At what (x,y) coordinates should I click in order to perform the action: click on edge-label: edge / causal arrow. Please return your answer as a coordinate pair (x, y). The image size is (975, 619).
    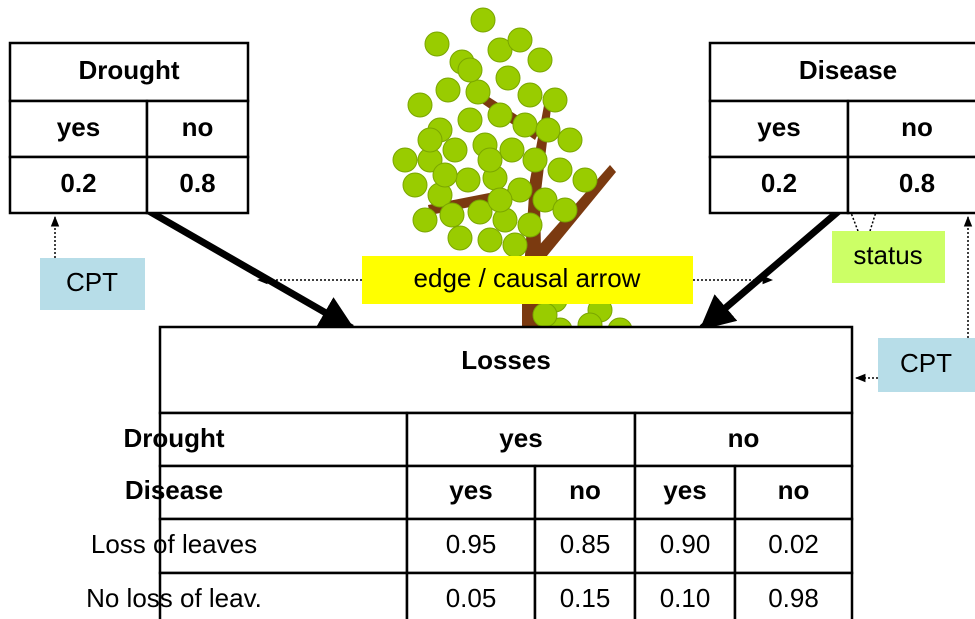
    Looking at the image, I should click on (527, 278).